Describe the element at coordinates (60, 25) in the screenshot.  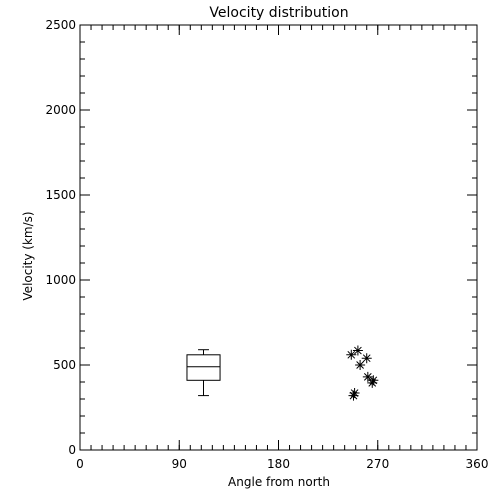
I see `y-tick-label: 2500` at that location.